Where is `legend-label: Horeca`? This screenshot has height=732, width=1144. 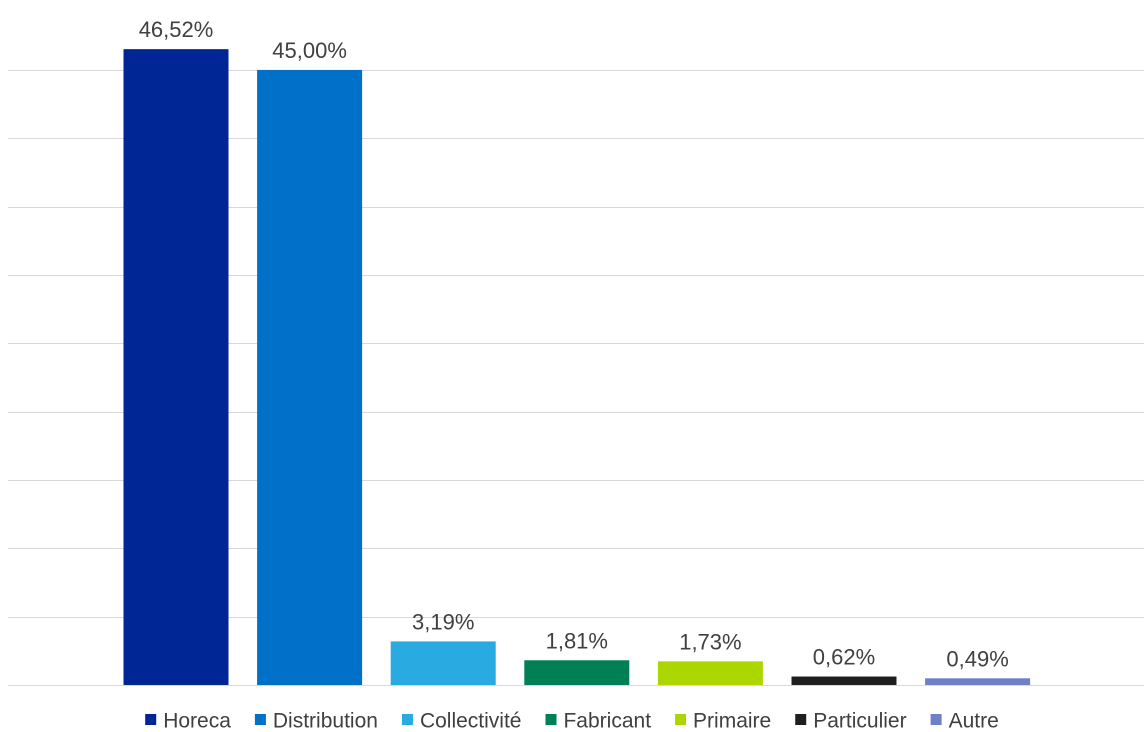
legend-label: Horeca is located at coordinates (197, 721).